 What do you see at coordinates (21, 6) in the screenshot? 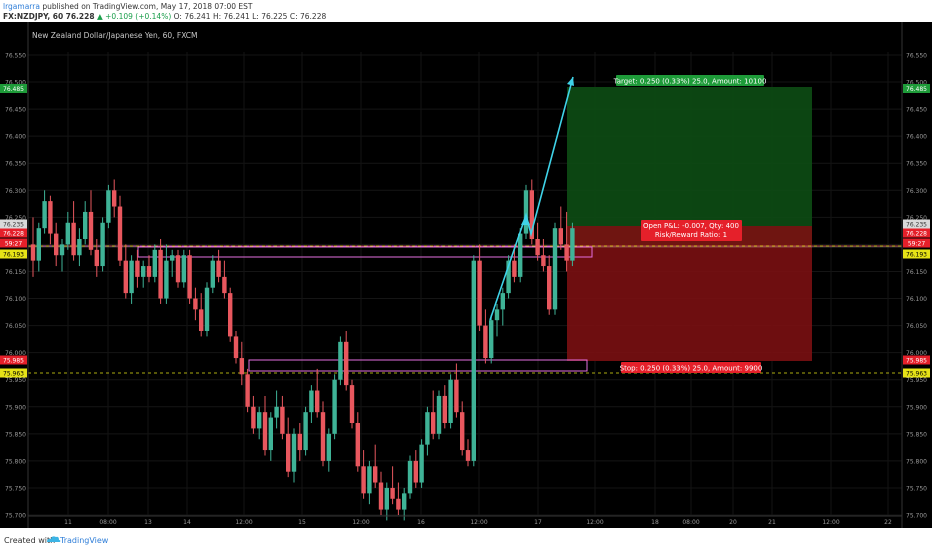
I see `author-link: lrgamarra` at bounding box center [21, 6].